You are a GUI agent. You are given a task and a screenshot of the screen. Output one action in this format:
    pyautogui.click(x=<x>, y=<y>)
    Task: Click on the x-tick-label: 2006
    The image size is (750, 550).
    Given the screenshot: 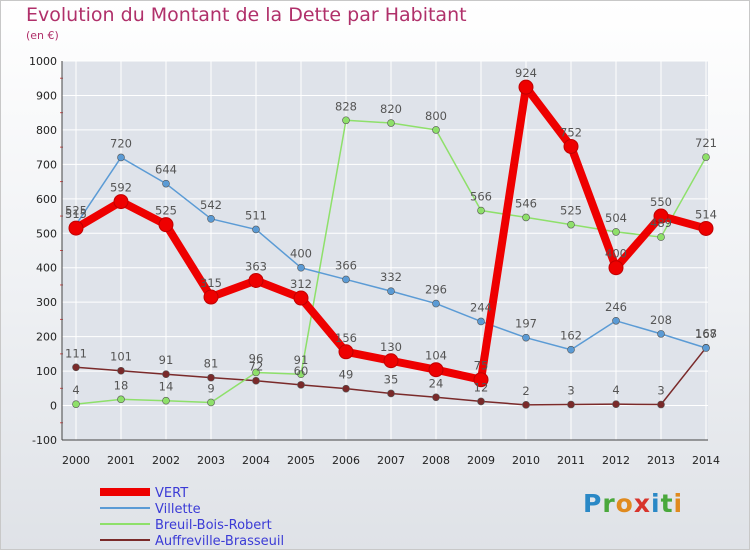 What is the action you would take?
    pyautogui.click(x=346, y=460)
    